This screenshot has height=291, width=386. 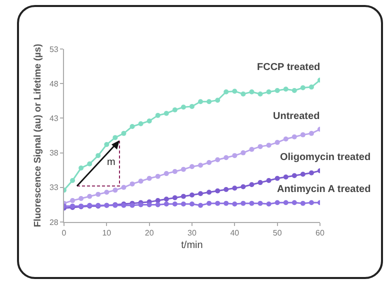 What do you see at coordinates (54, 49) in the screenshot?
I see `y-tick-label: 53` at bounding box center [54, 49].